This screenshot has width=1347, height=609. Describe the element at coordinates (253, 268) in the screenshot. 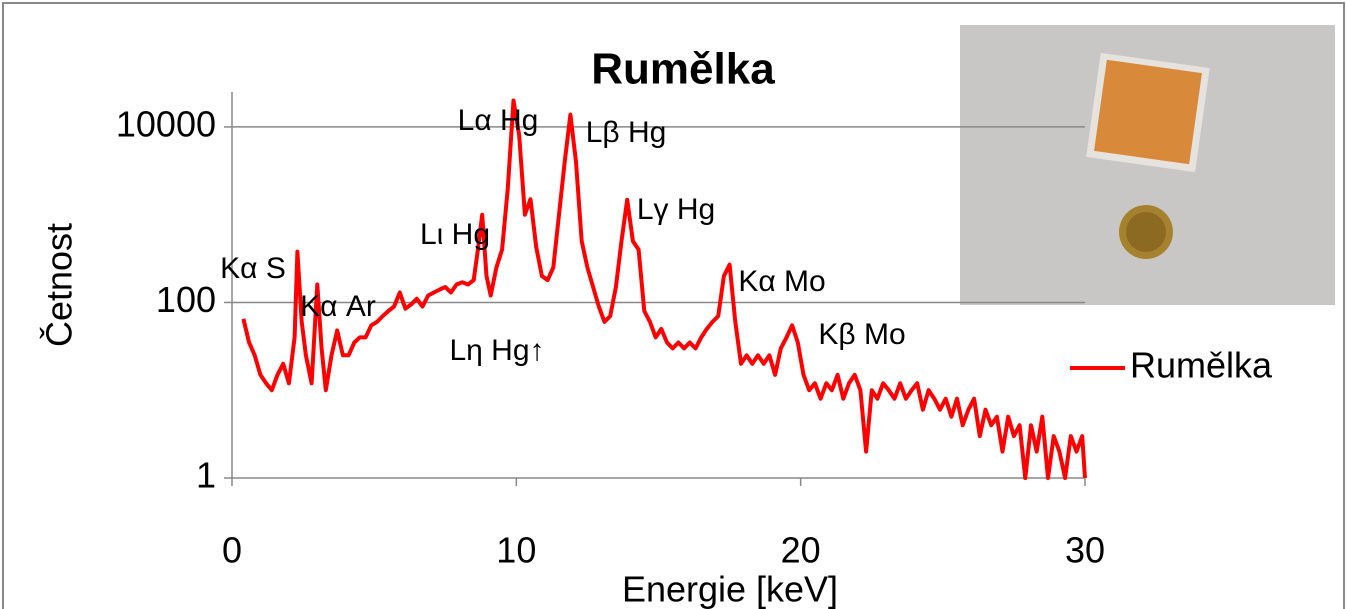

I see `annotation: Kα S` at that location.